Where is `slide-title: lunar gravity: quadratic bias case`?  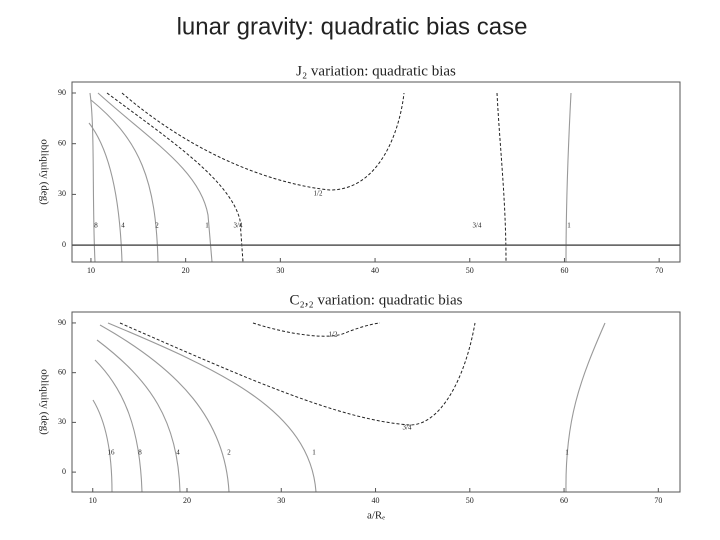 slide-title: lunar gravity: quadratic bias case is located at coordinates (352, 26).